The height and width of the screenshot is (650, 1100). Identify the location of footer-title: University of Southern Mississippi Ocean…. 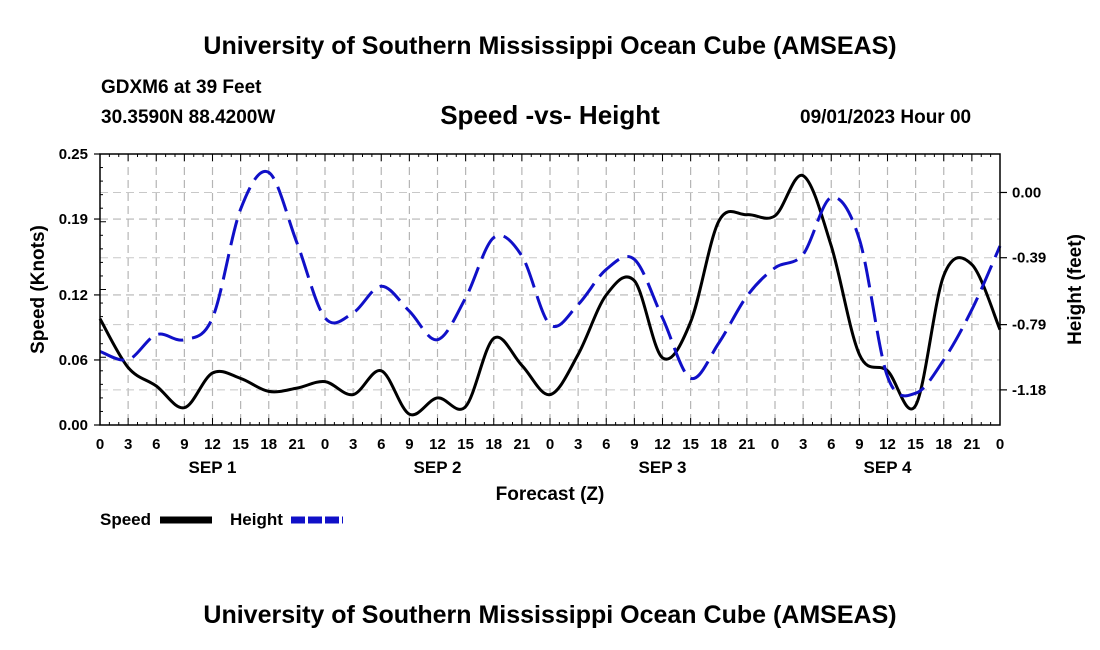
(550, 615).